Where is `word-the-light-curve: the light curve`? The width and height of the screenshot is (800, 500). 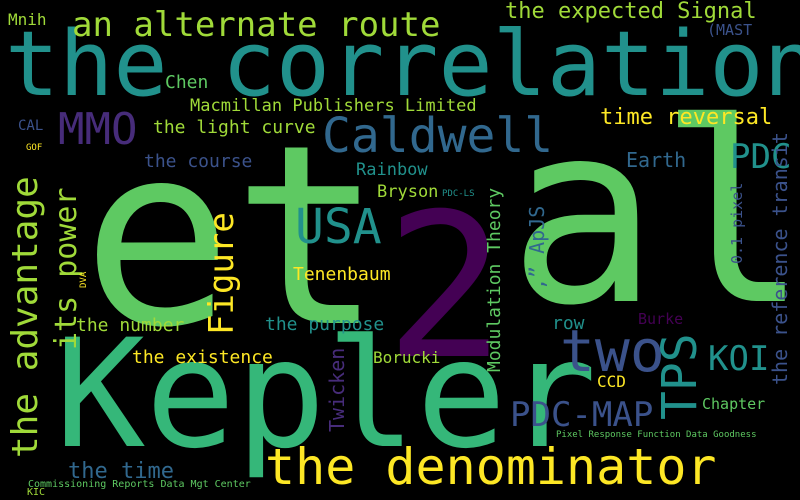 word-the-light-curve: the light curve is located at coordinates (234, 127).